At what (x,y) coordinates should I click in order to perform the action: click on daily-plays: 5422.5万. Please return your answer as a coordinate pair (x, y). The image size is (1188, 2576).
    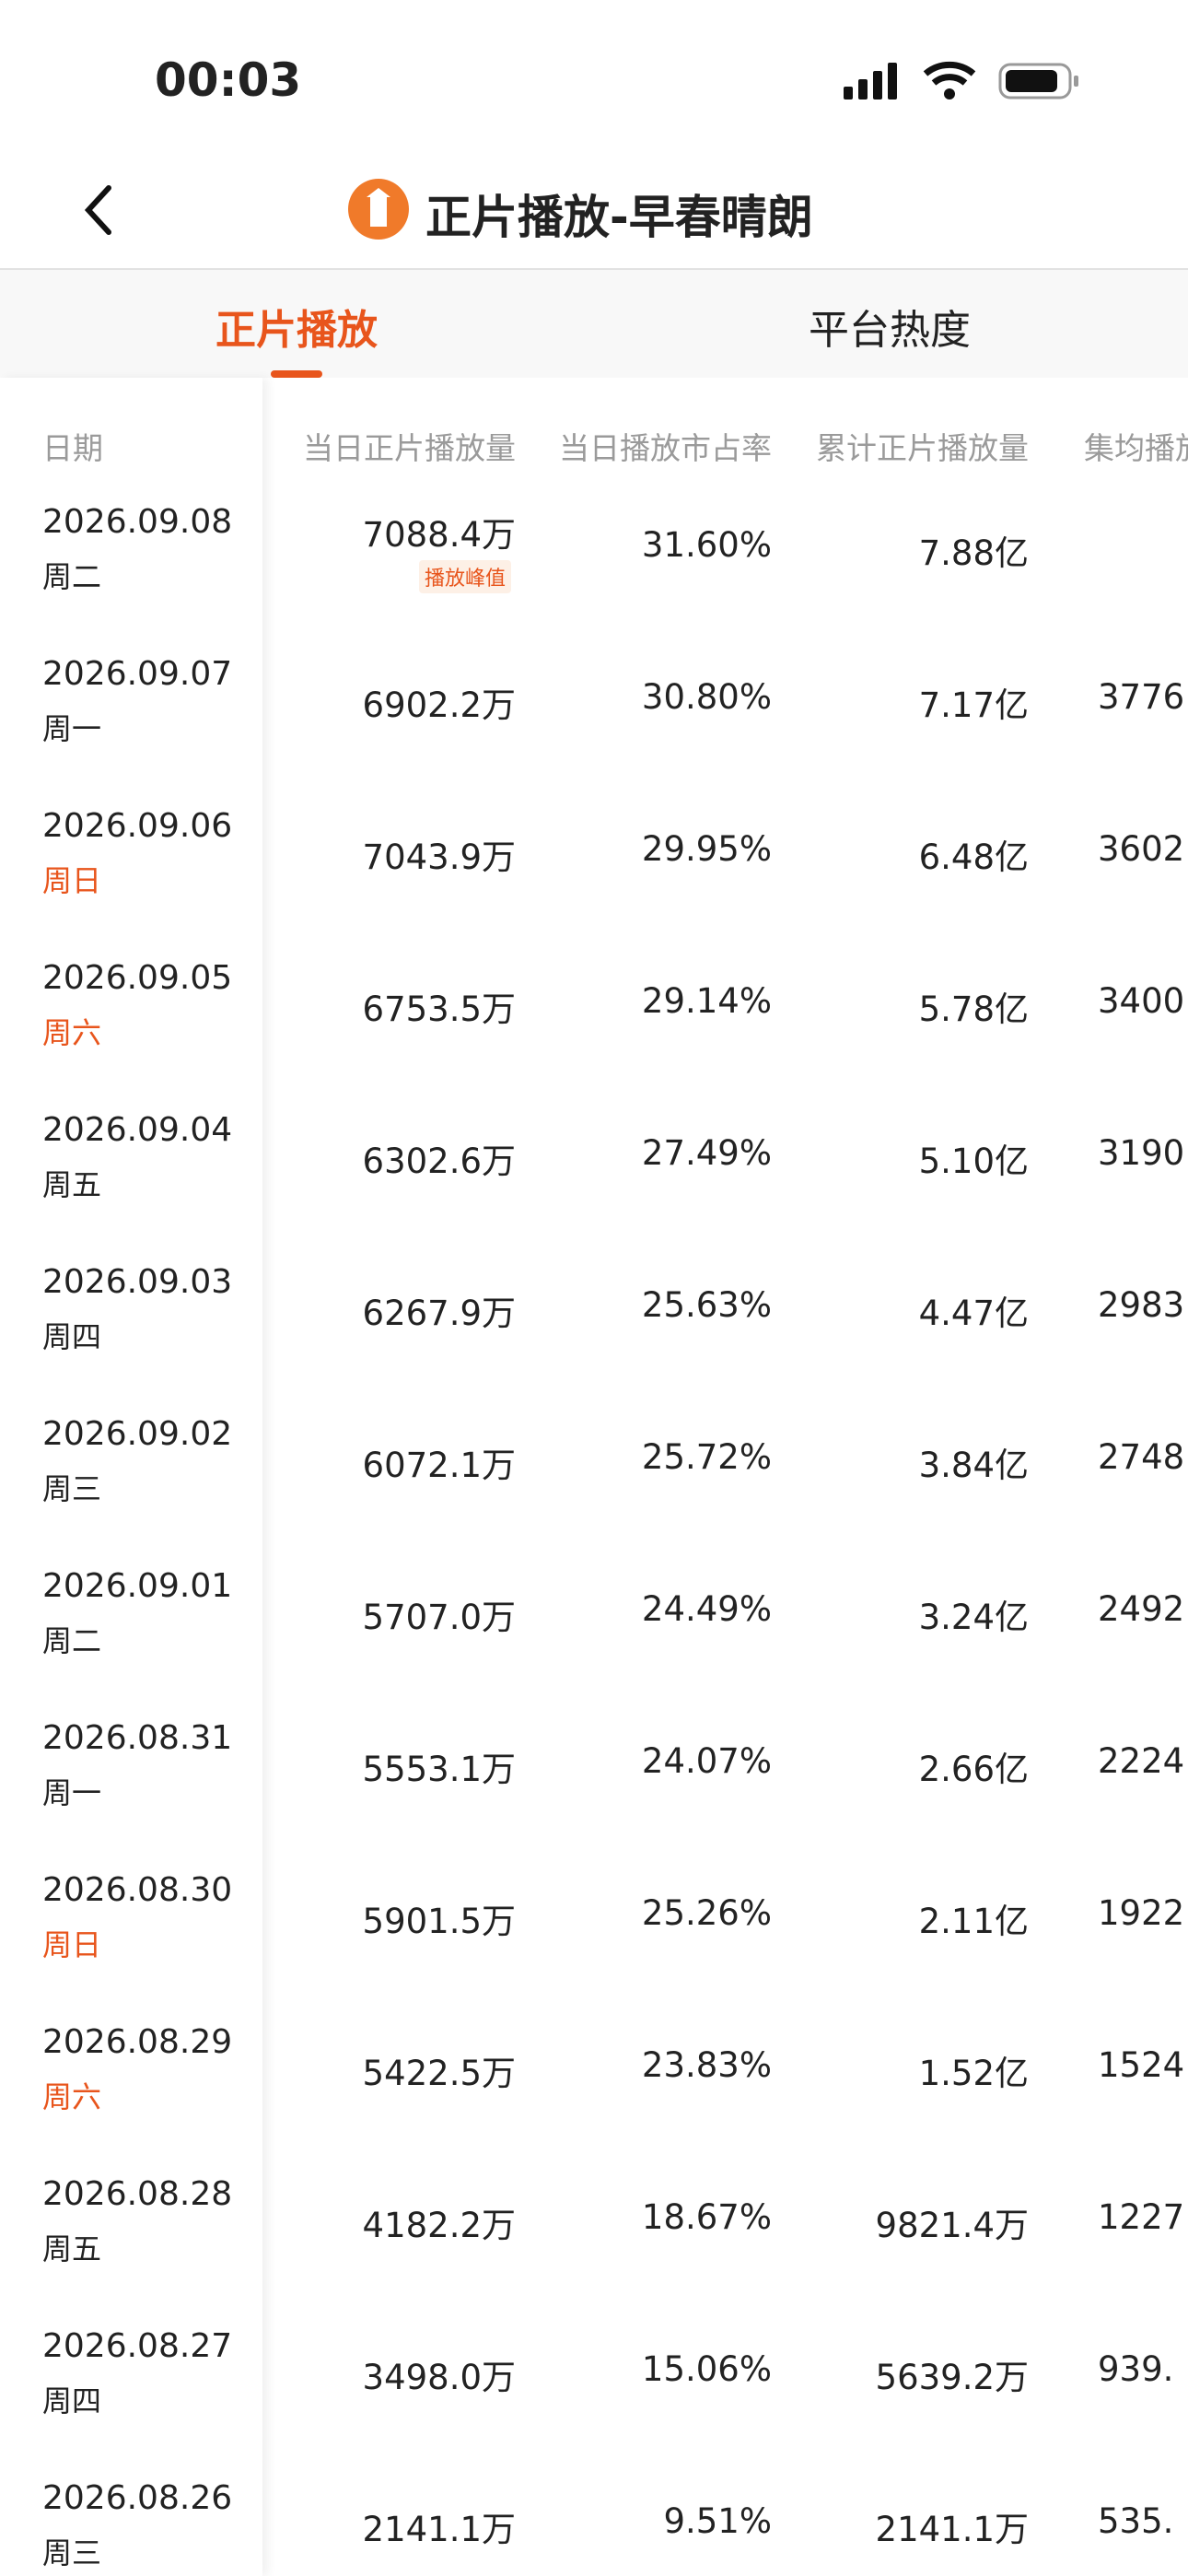
    Looking at the image, I should click on (439, 2073).